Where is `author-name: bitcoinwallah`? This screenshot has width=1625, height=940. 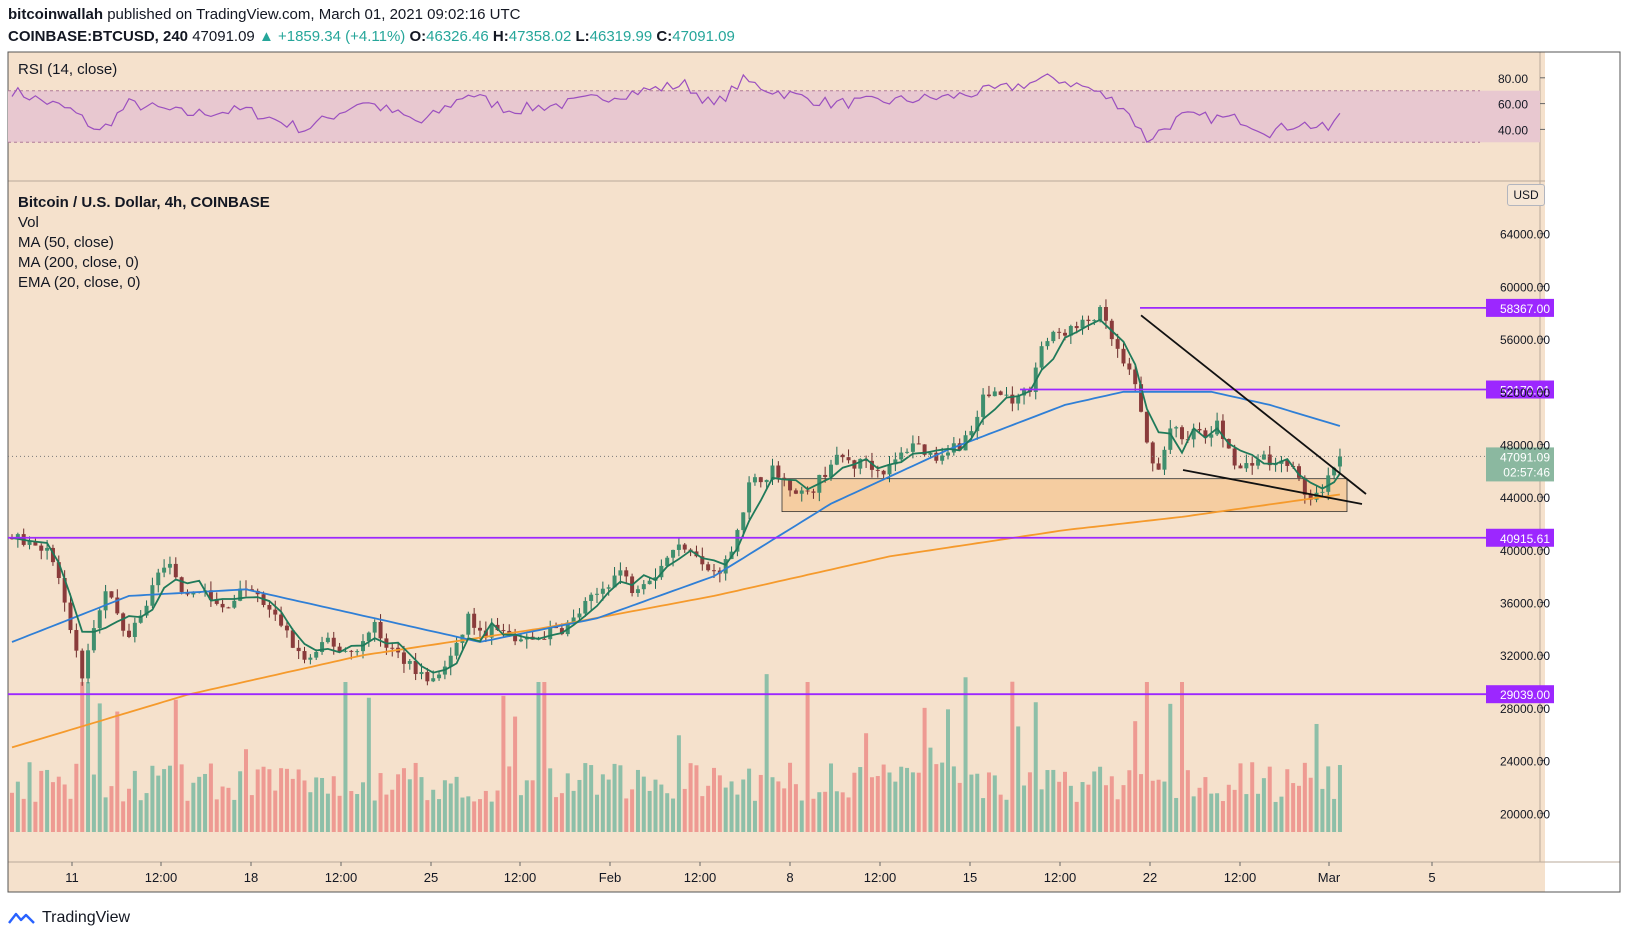
author-name: bitcoinwallah is located at coordinates (56, 14).